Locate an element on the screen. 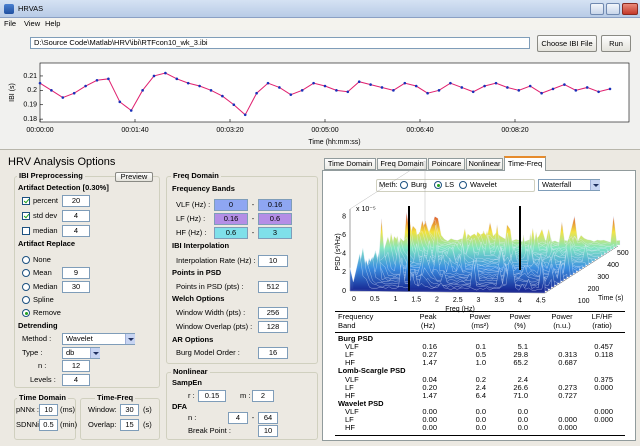  radio-label: Wavelet is located at coordinates (483, 184).